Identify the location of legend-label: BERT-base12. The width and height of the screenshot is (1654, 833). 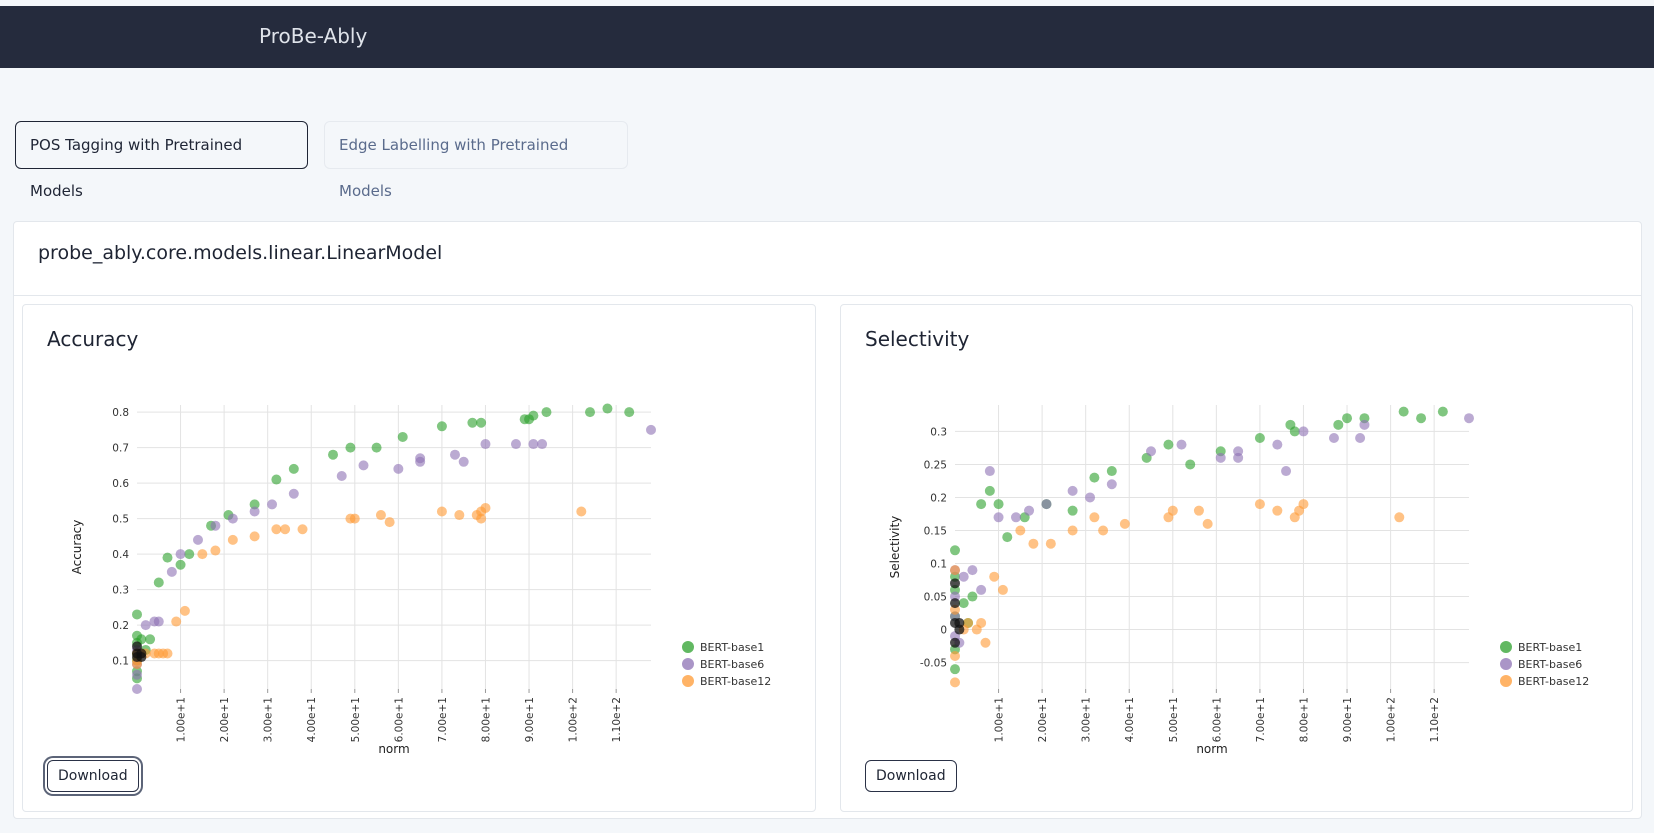
(1553, 681).